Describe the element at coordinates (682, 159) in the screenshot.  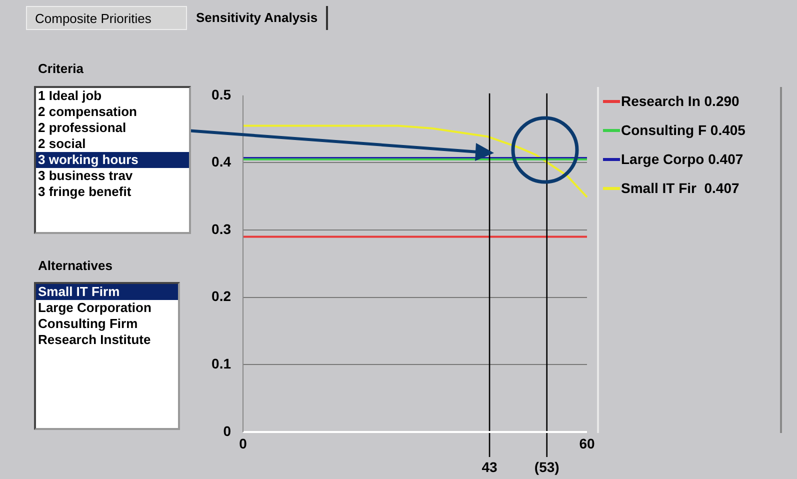
I see `legend-label: Large Corpo 0.407` at that location.